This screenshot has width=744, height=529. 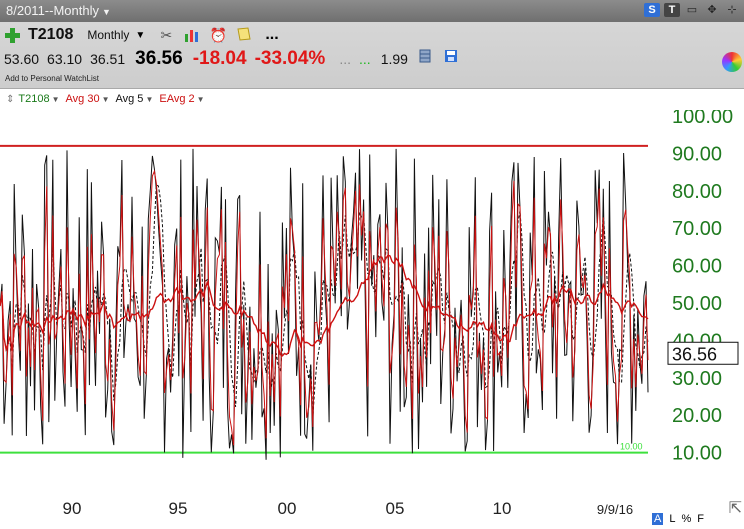 I want to click on y-tick-label: 90.00, so click(x=697, y=154).